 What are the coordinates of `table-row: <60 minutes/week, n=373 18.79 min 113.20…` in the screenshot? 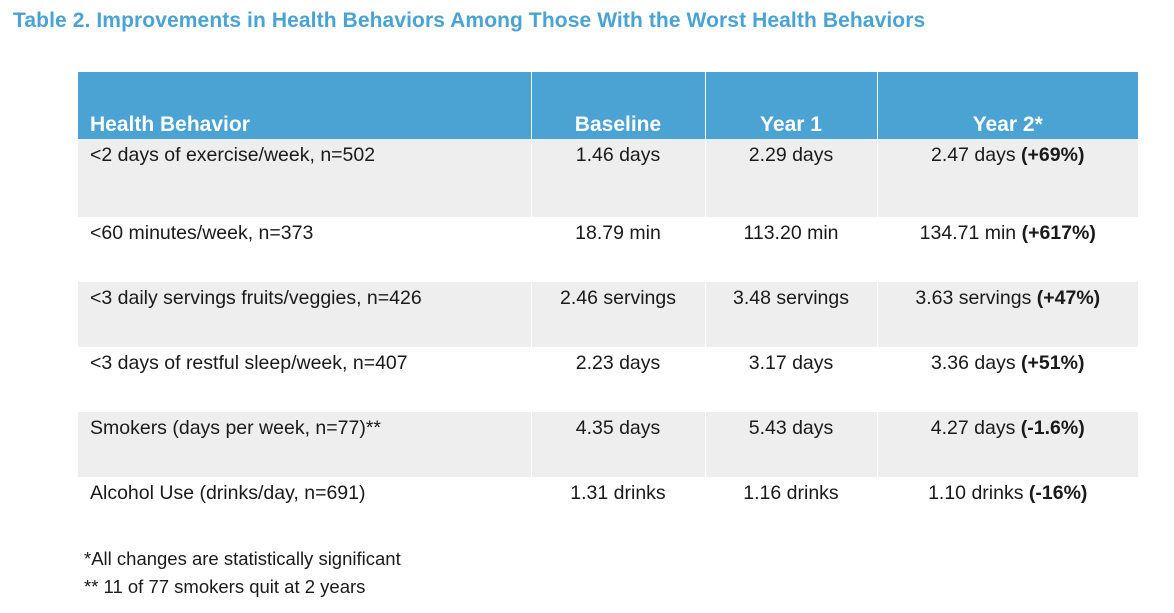 It's located at (608, 249).